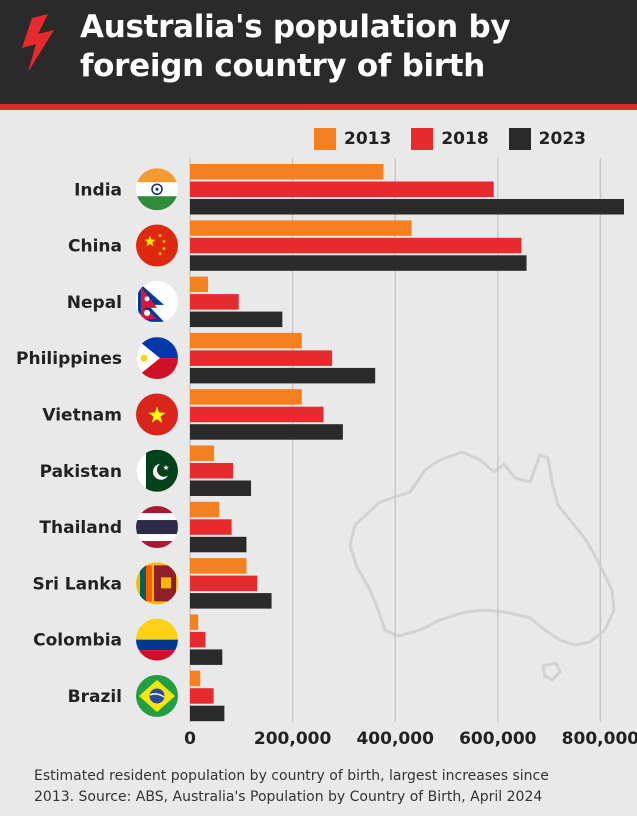 This screenshot has width=637, height=816. Describe the element at coordinates (38, 43) in the screenshot. I see `sbs-logo-icon` at that location.